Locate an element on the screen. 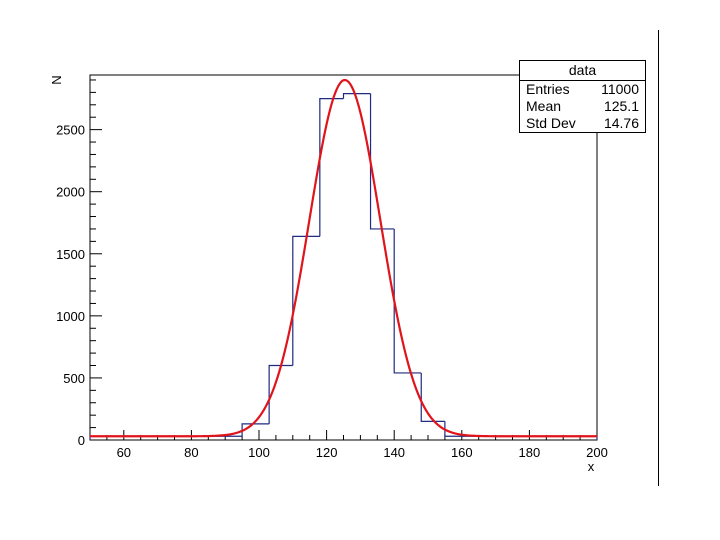 The image size is (720, 540). x-tick-label: 160 is located at coordinates (462, 452).